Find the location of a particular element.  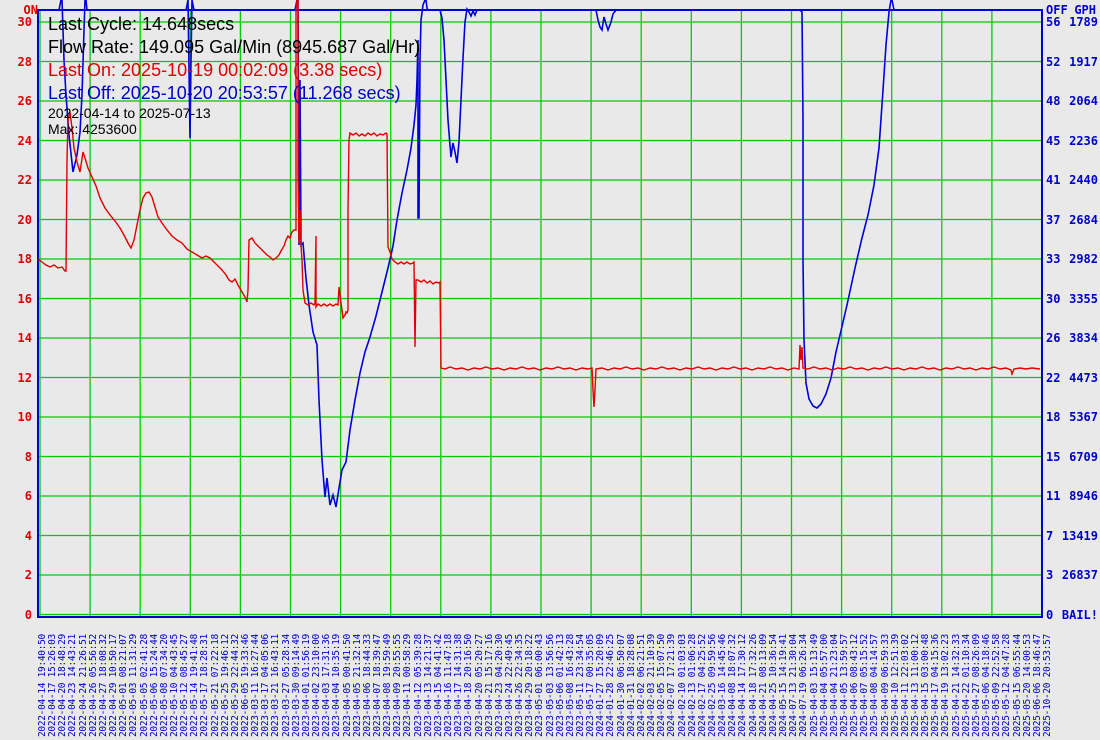

right-axis-off-tick: 45 is located at coordinates (1053, 140).